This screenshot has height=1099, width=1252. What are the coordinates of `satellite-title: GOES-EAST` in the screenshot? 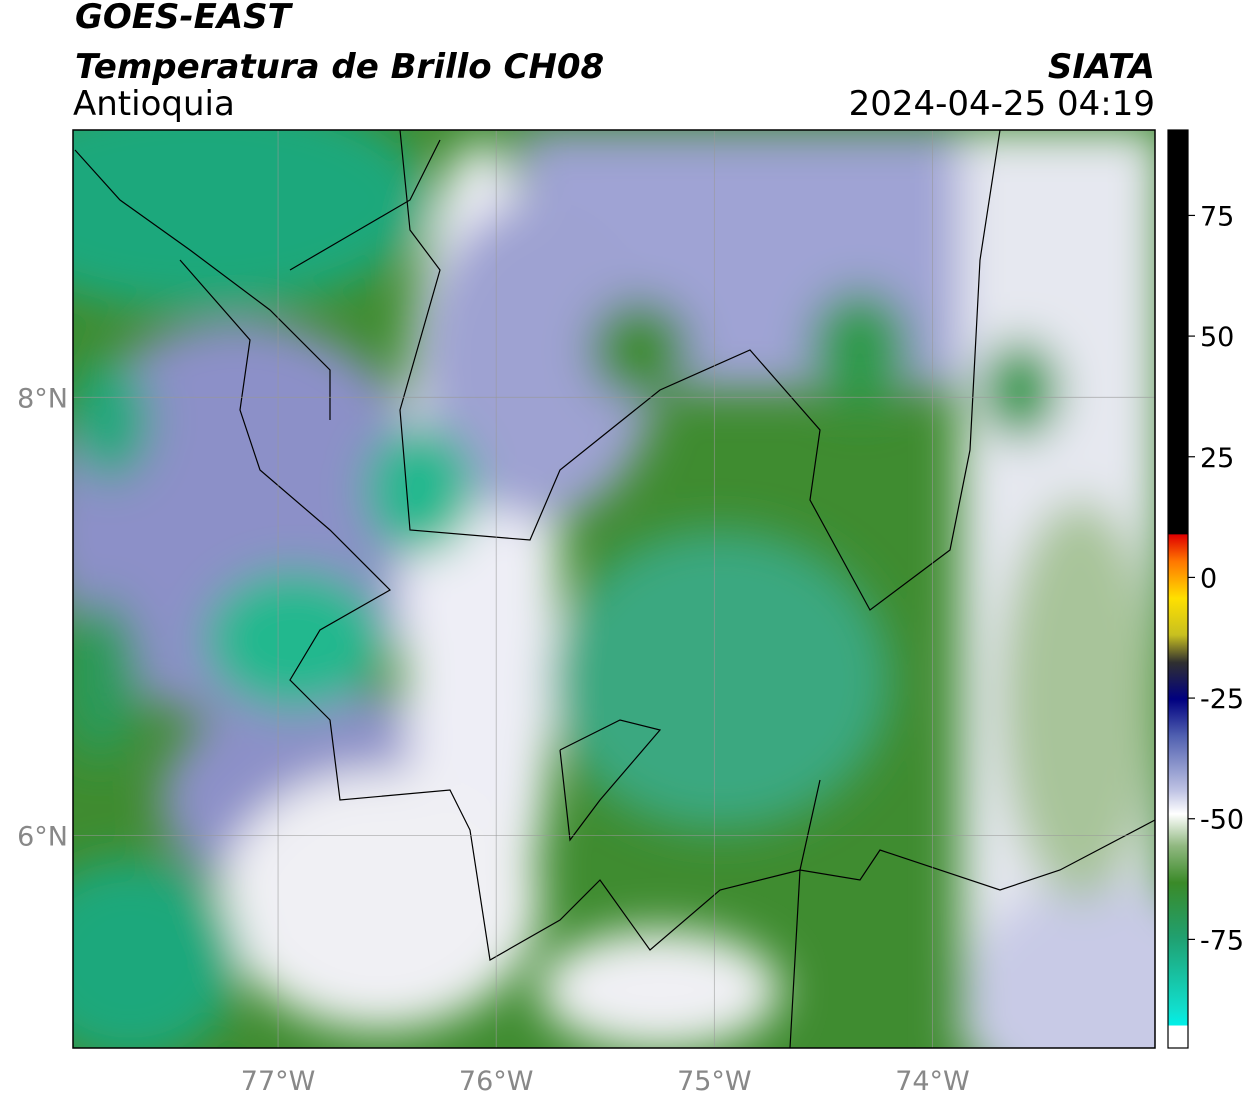 It's located at (184, 18).